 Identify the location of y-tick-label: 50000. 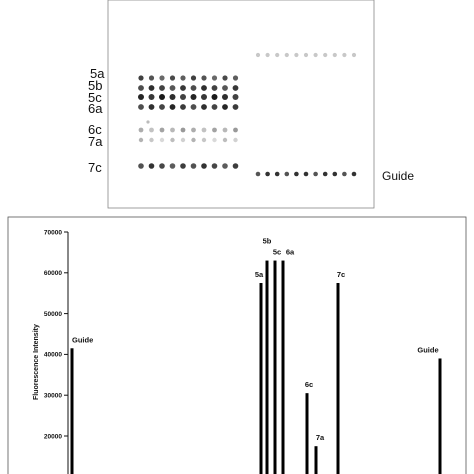
(53, 314).